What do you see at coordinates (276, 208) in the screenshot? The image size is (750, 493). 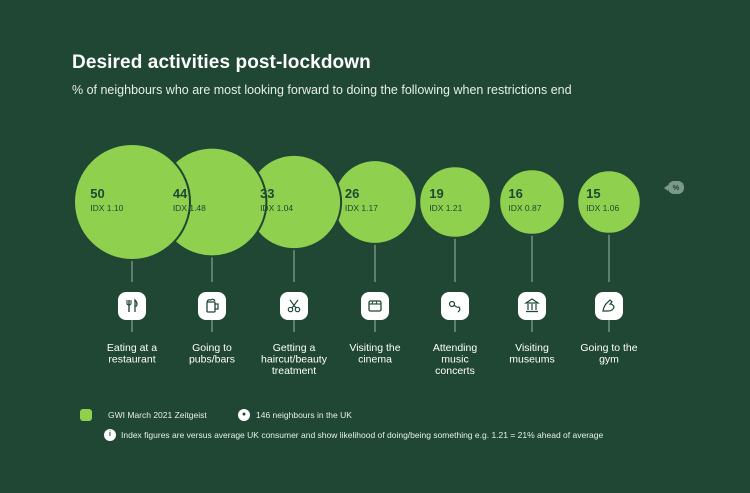 I see `bubble-index-label: IDX 1.04` at bounding box center [276, 208].